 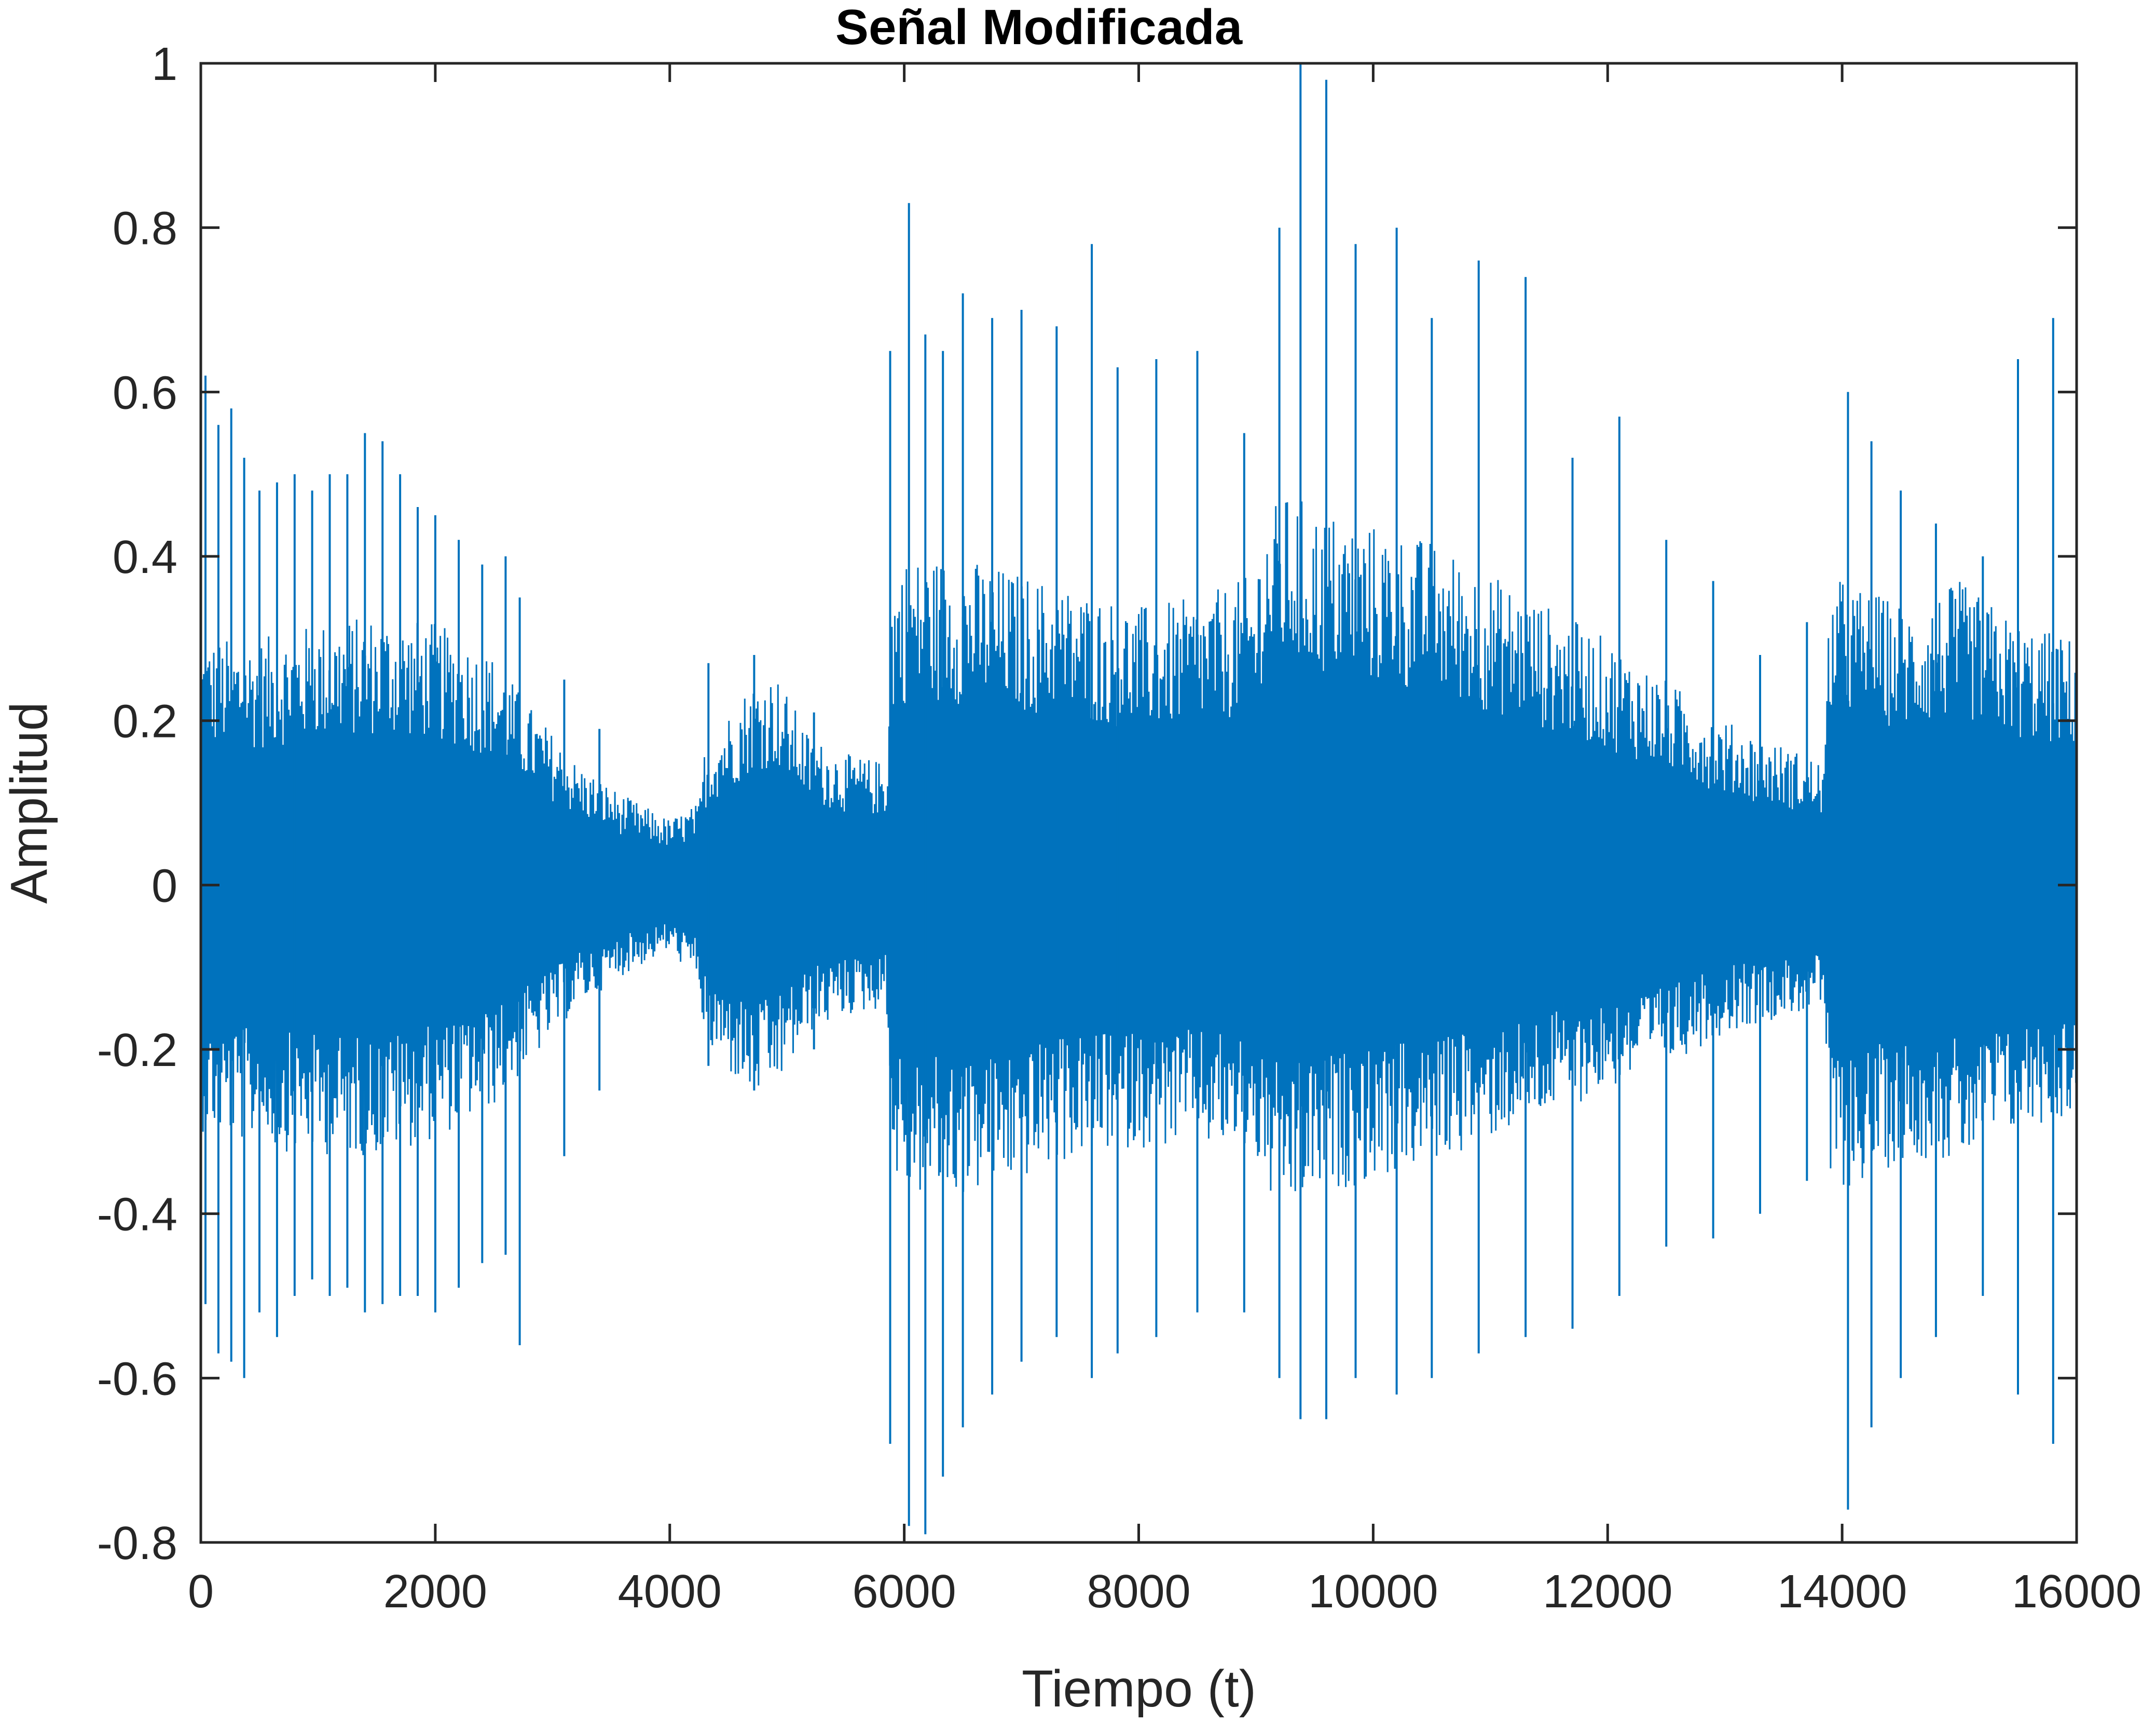 What do you see at coordinates (137, 1215) in the screenshot?
I see `y-tick-label: -0.4` at bounding box center [137, 1215].